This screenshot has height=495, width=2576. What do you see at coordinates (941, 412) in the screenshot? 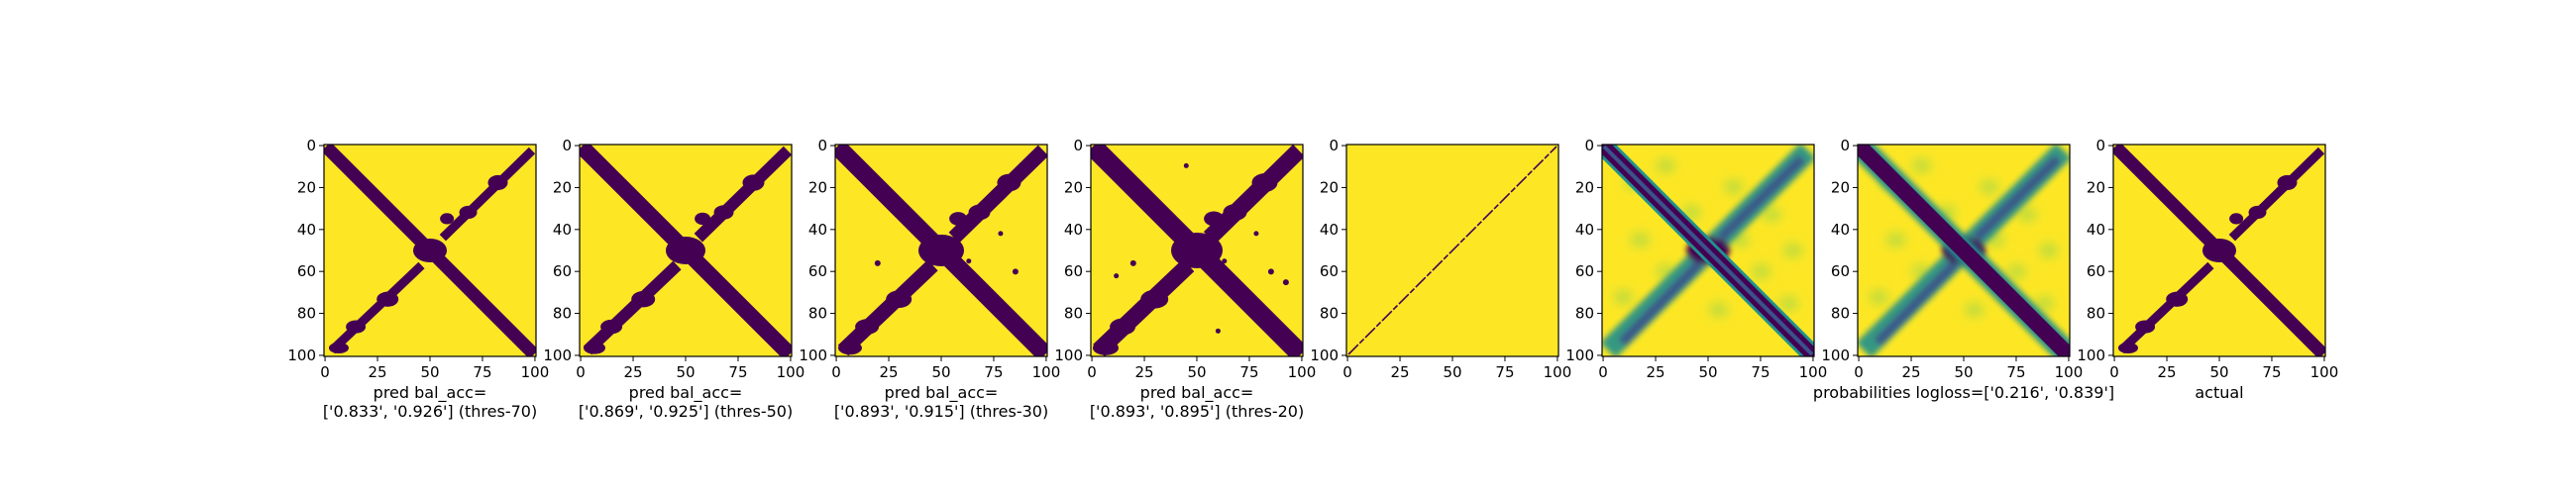
I see `panel-caption-line2: ['0.893', '0.915'] (thres-30)` at bounding box center [941, 412].